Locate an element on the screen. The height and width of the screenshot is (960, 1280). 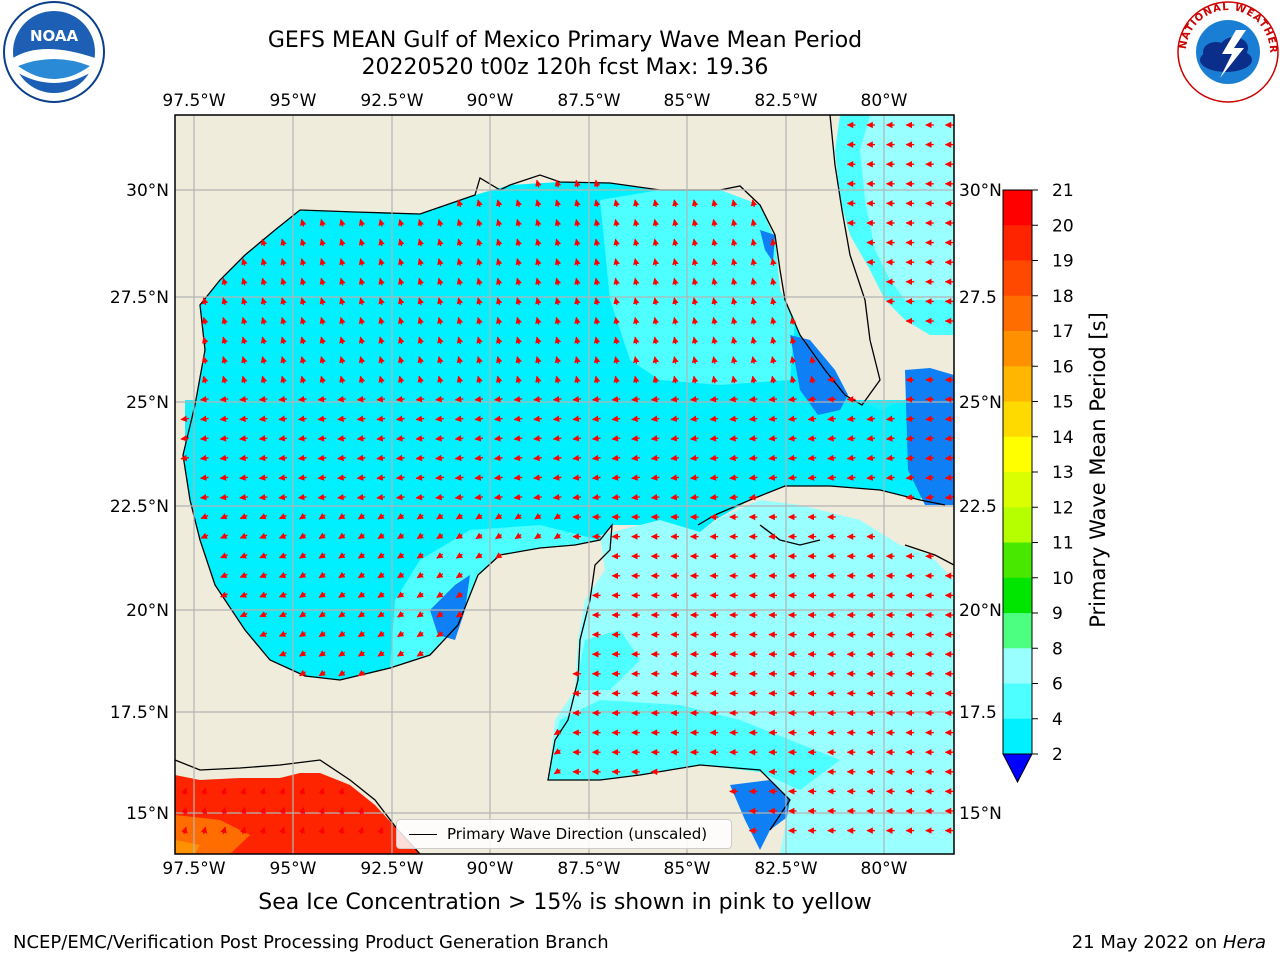
colorbar-swatch is located at coordinates (1017, 278).